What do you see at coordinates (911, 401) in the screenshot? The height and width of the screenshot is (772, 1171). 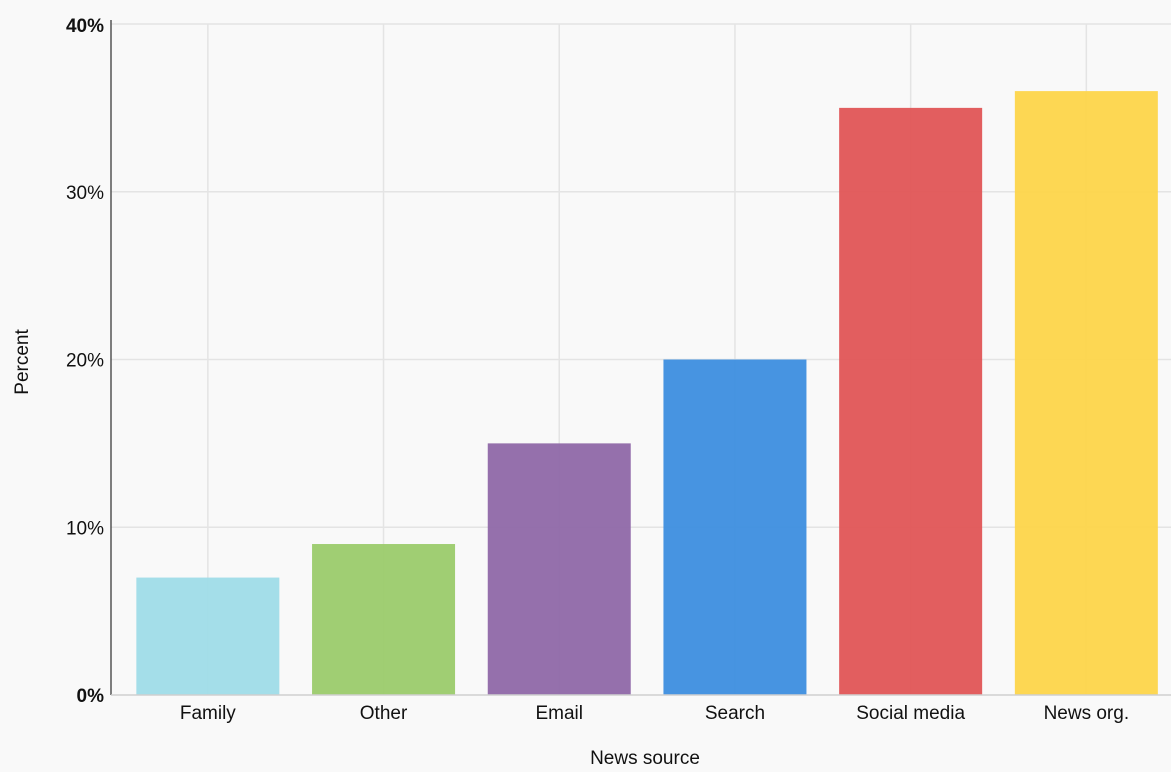 I see `bar-social-media` at bounding box center [911, 401].